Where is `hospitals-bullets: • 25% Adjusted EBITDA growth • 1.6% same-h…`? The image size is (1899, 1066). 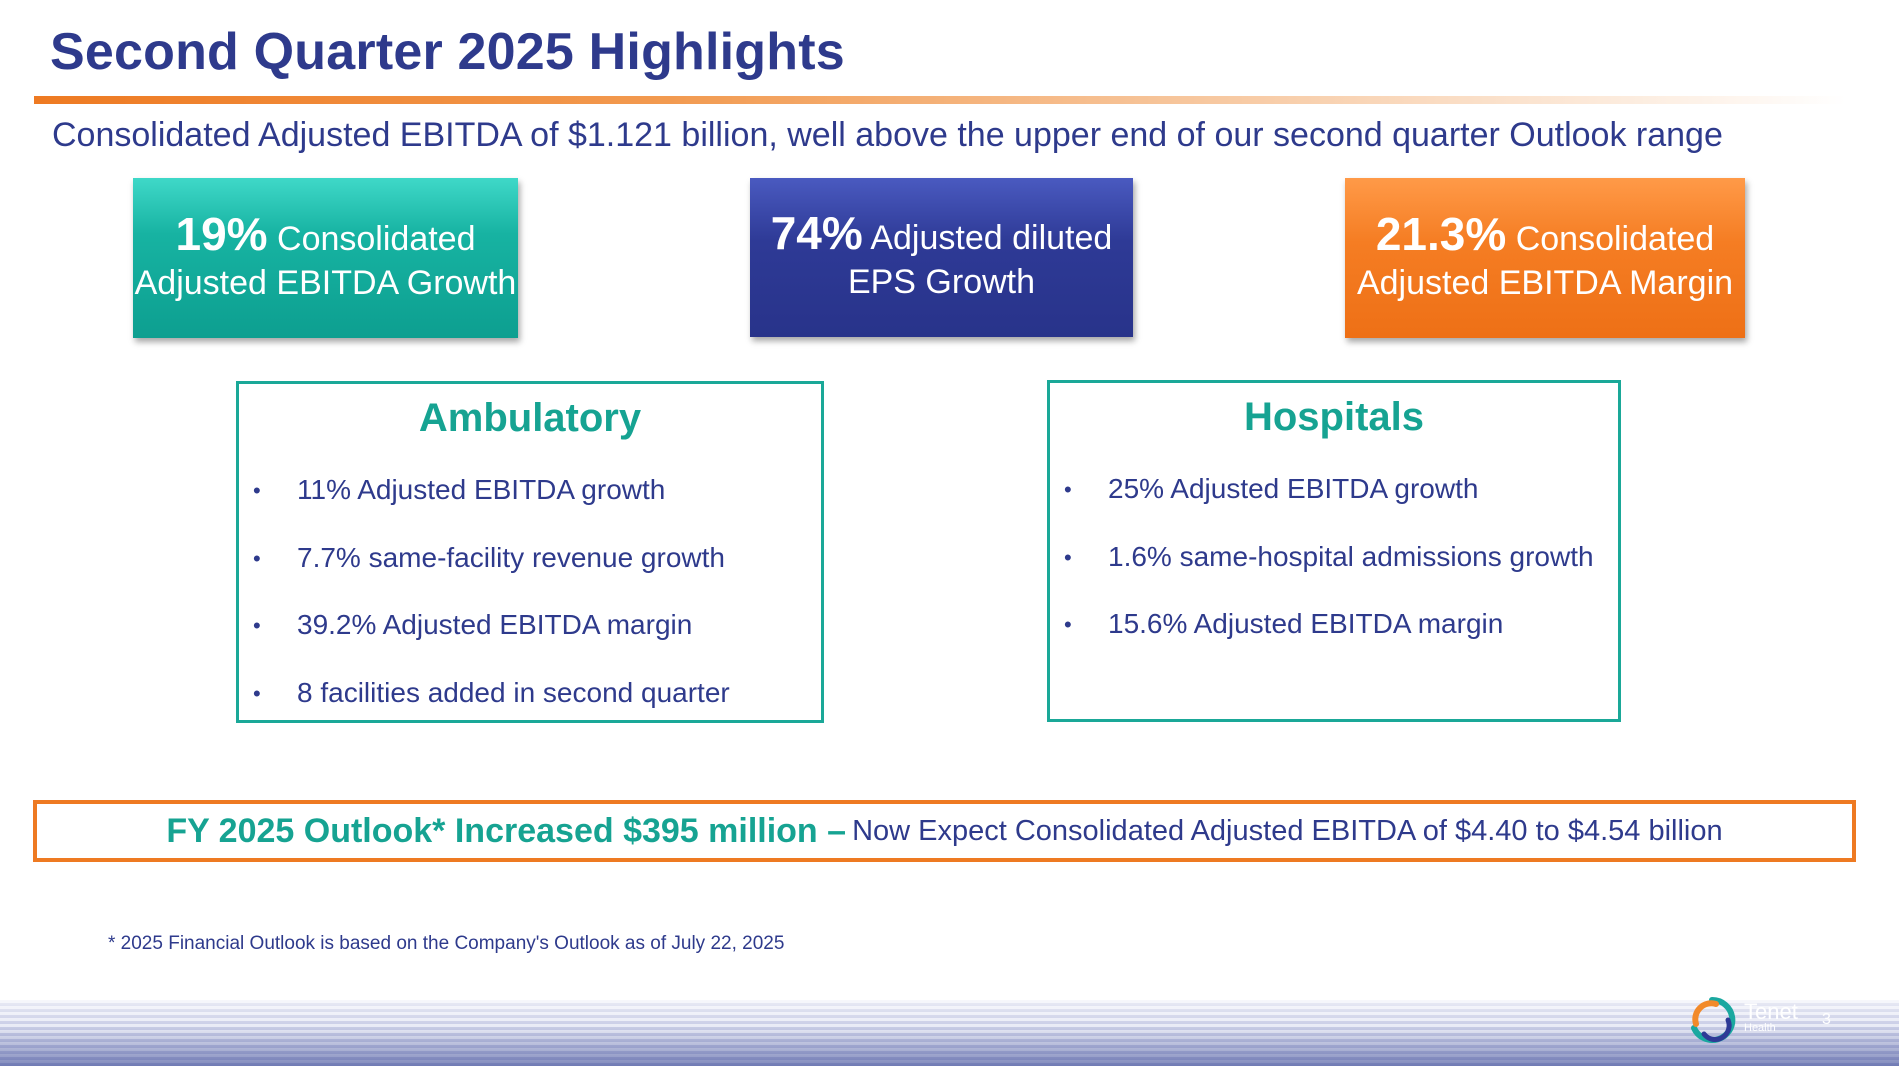 hospitals-bullets: • 25% Adjusted EBITDA growth • 1.6% same-h… is located at coordinates (1329, 574).